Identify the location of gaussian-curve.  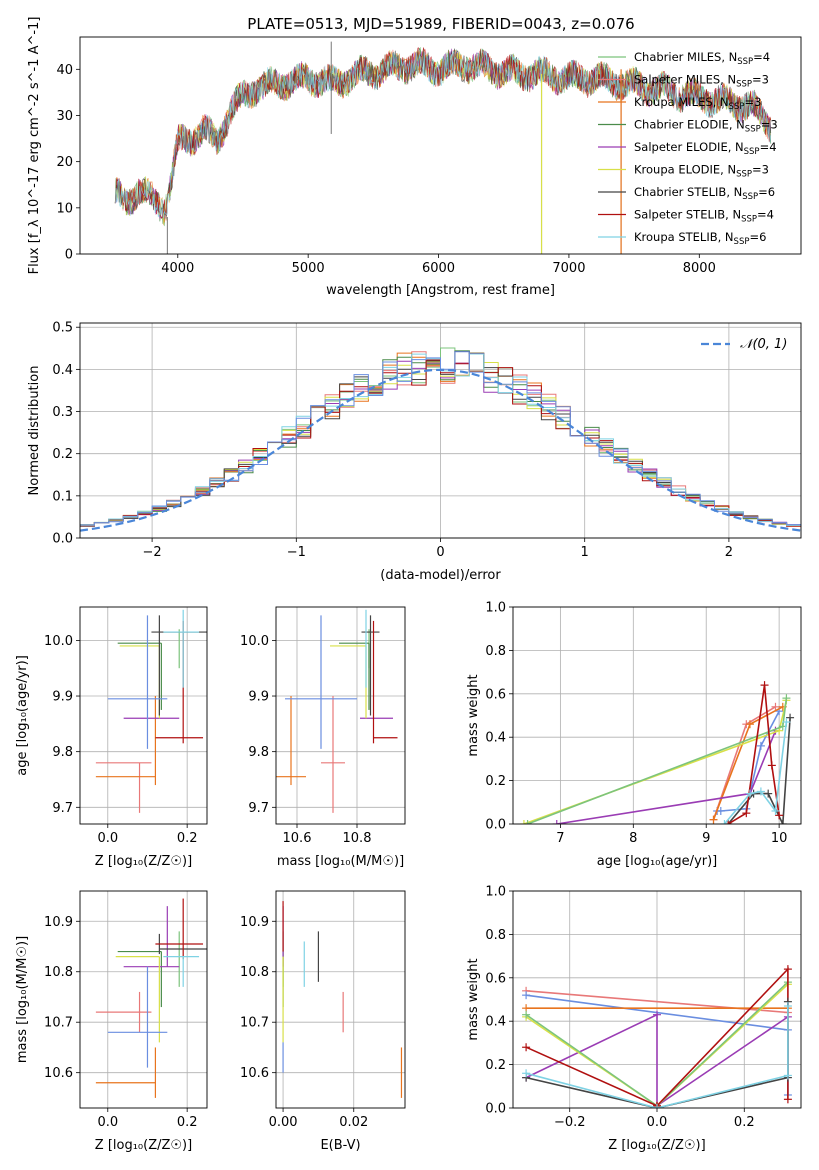
(440, 450).